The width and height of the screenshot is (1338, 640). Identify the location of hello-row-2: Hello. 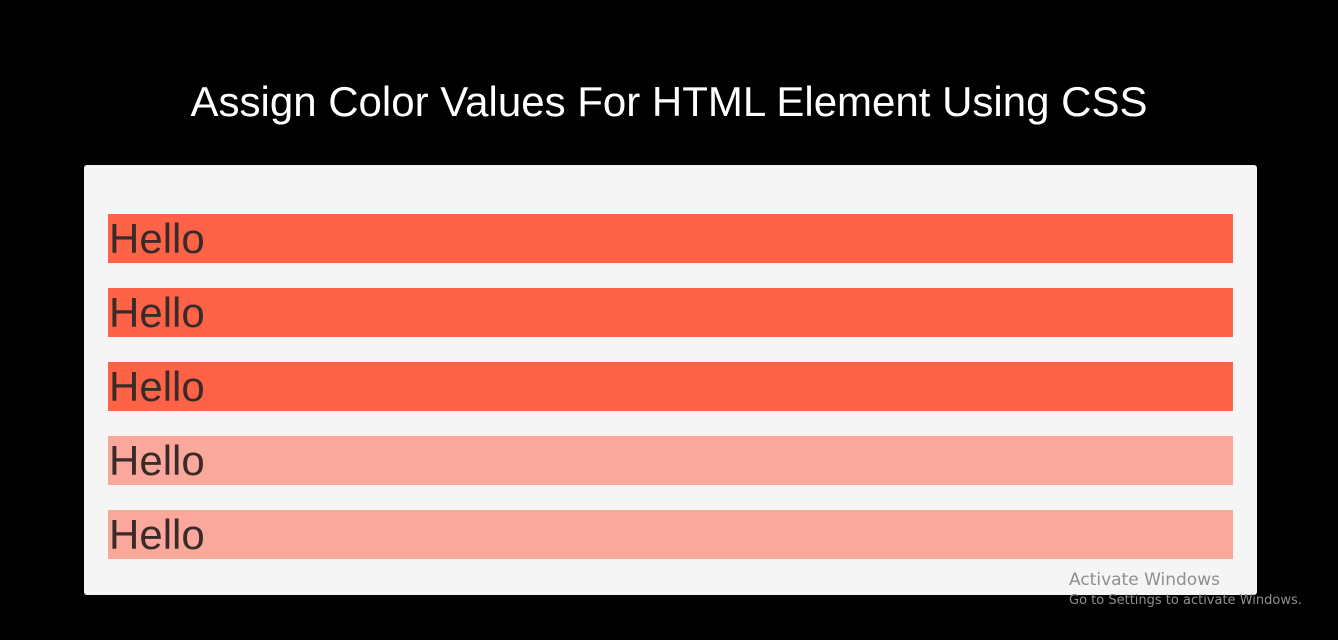
(670, 312).